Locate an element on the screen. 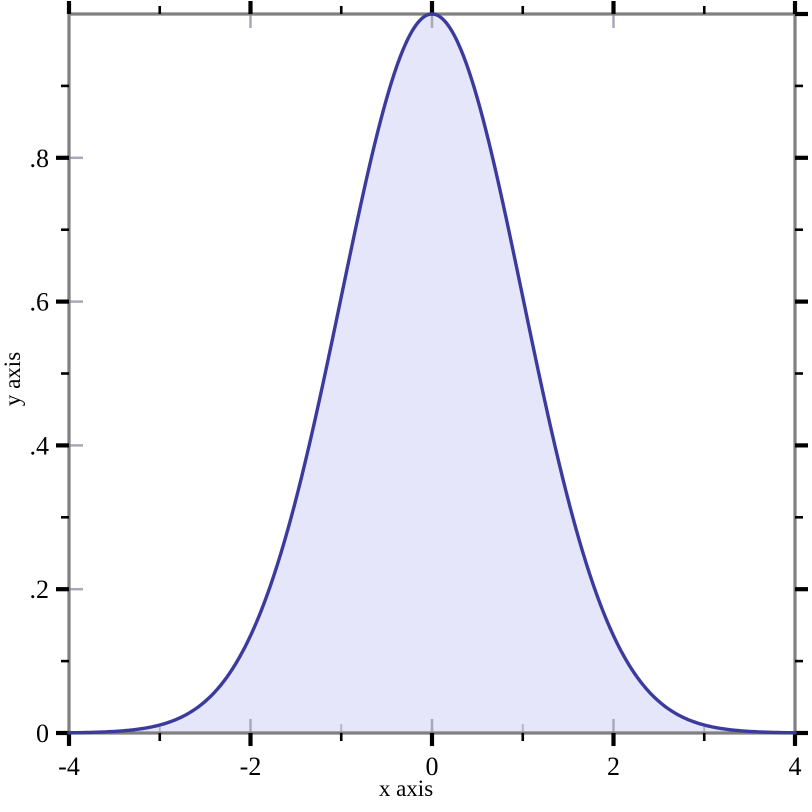 Image resolution: width=812 pixels, height=812 pixels. x-tick-label: -2 is located at coordinates (251, 766).